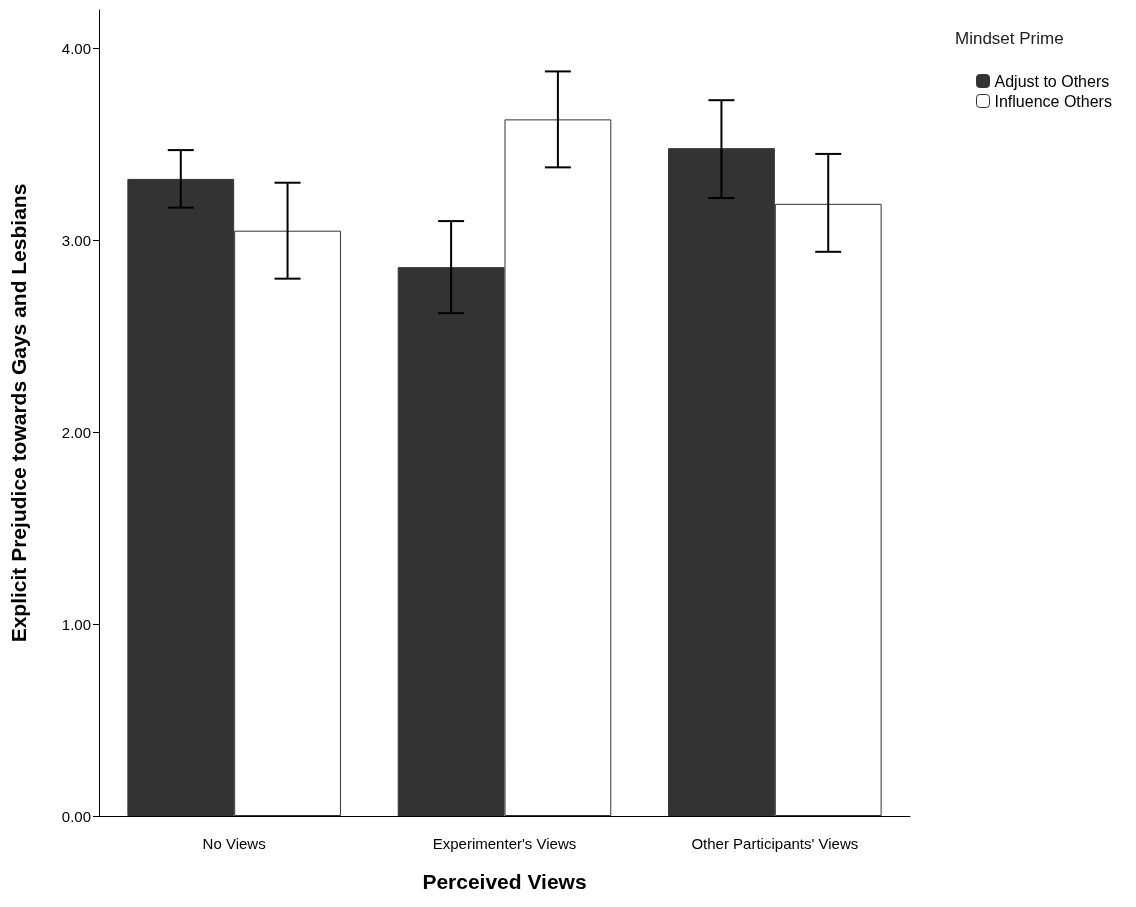 This screenshot has width=1136, height=907. What do you see at coordinates (775, 843) in the screenshot?
I see `x-tick-label: Other Participants' Views` at bounding box center [775, 843].